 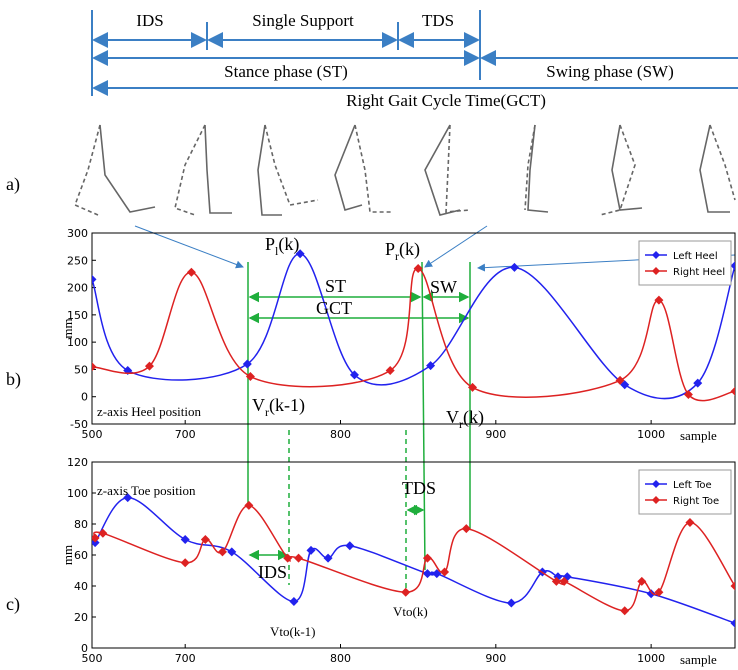 What do you see at coordinates (77, 342) in the screenshot?
I see `y-tick-label: 100` at bounding box center [77, 342].